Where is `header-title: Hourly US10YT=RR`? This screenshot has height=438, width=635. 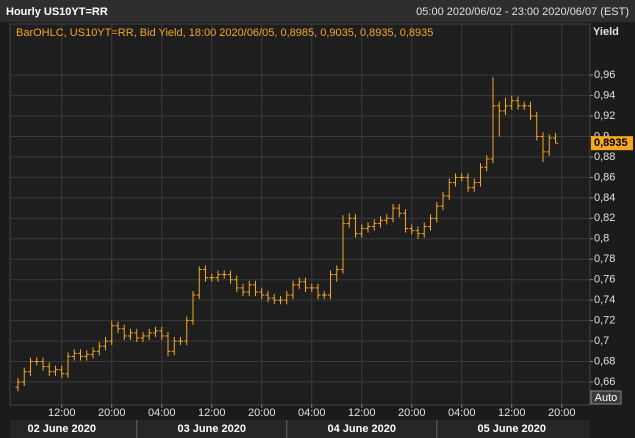 header-title: Hourly US10YT=RR is located at coordinates (57, 12).